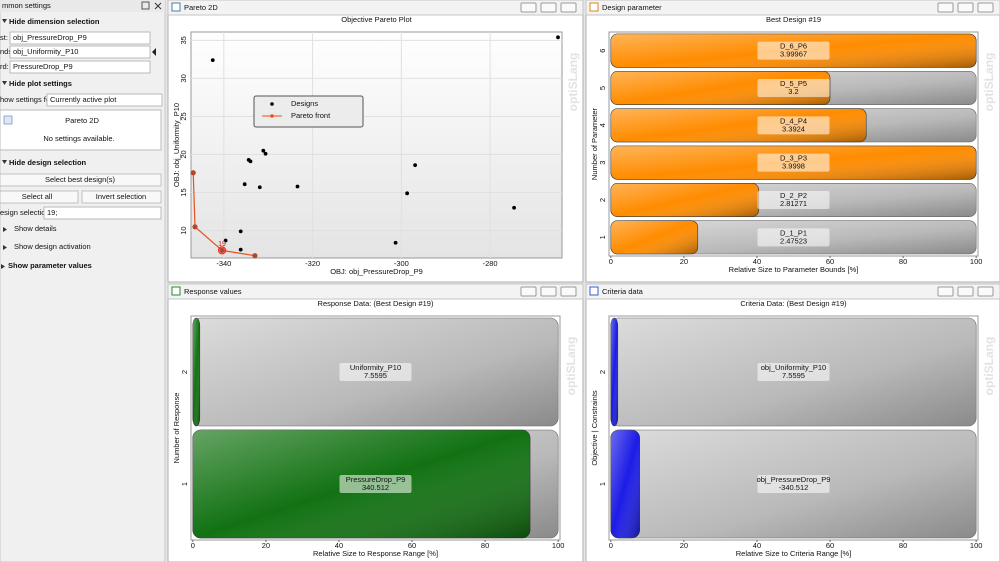  What do you see at coordinates (793, 158) in the screenshot?
I see `bar-name: D_3_P3` at bounding box center [793, 158].